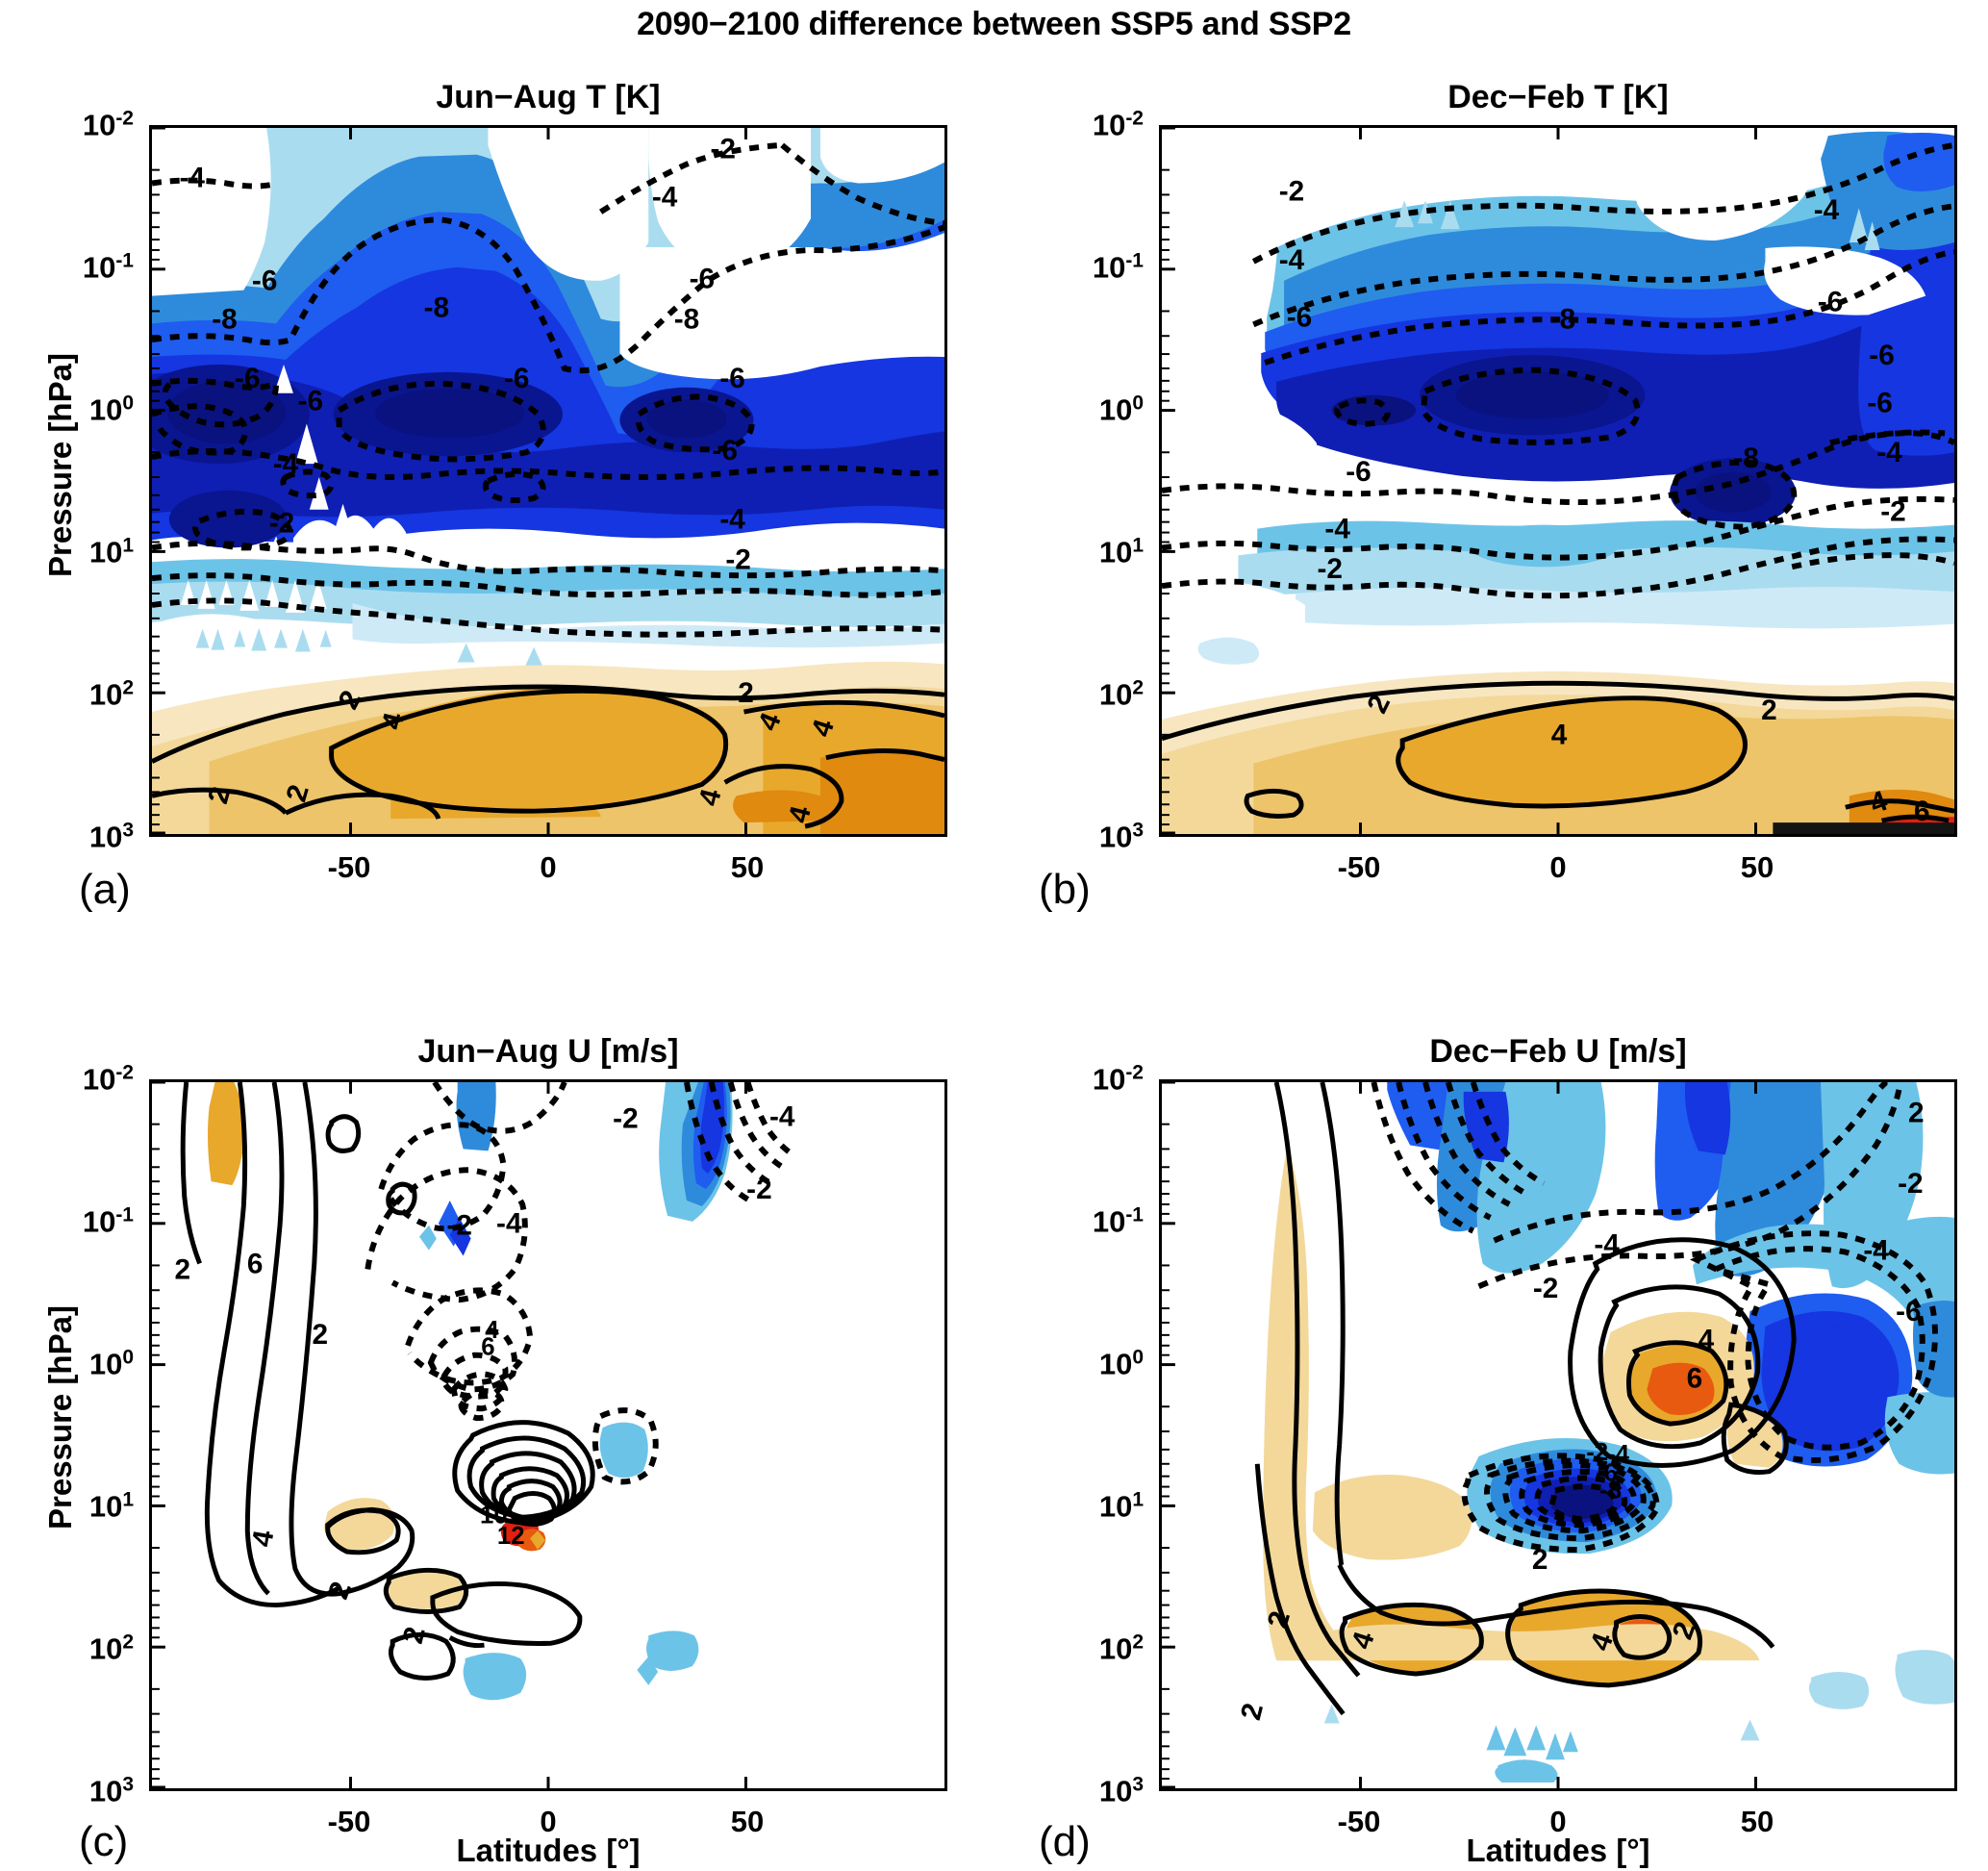 This screenshot has width=1988, height=1871. Describe the element at coordinates (1359, 867) in the screenshot. I see `panel-b-xtick-0: -50` at that location.